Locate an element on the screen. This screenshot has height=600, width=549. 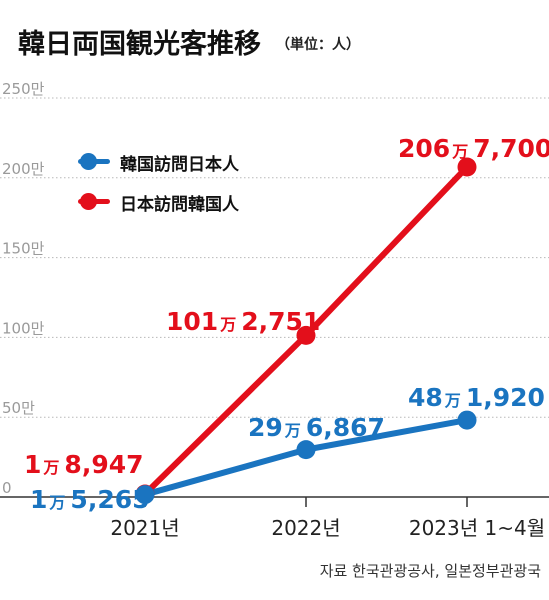
data-label: 48 万 1,920 is located at coordinates (476, 397).